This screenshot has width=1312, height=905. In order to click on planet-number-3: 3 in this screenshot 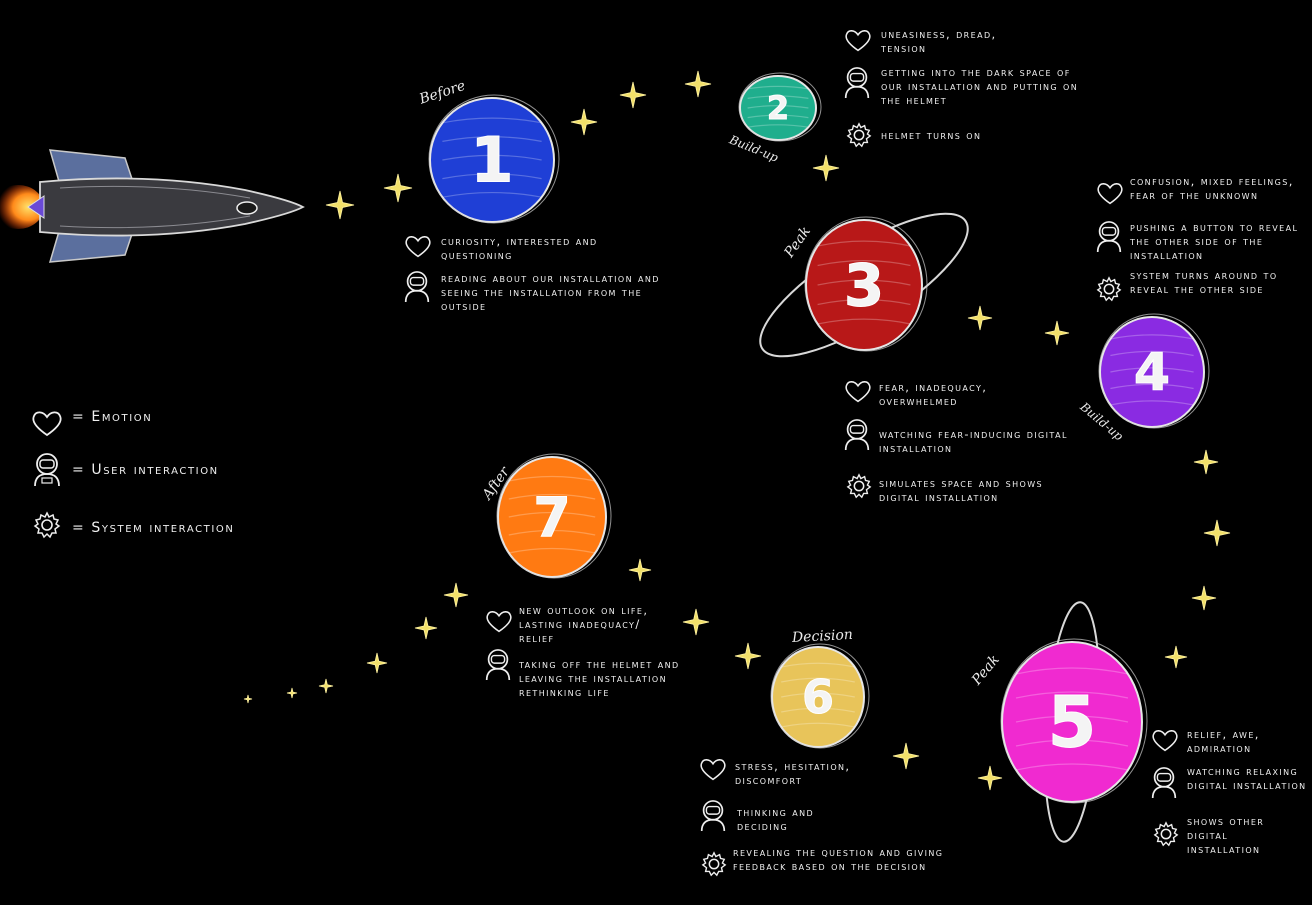, I will do `click(864, 285)`.